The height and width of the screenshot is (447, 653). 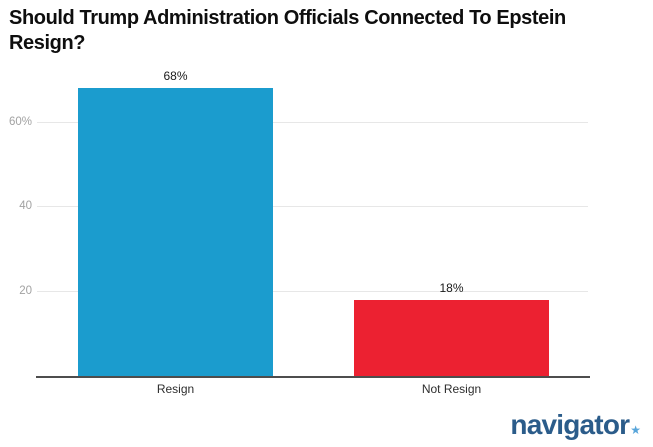 What do you see at coordinates (25, 206) in the screenshot?
I see `y-tick-label-40: 40` at bounding box center [25, 206].